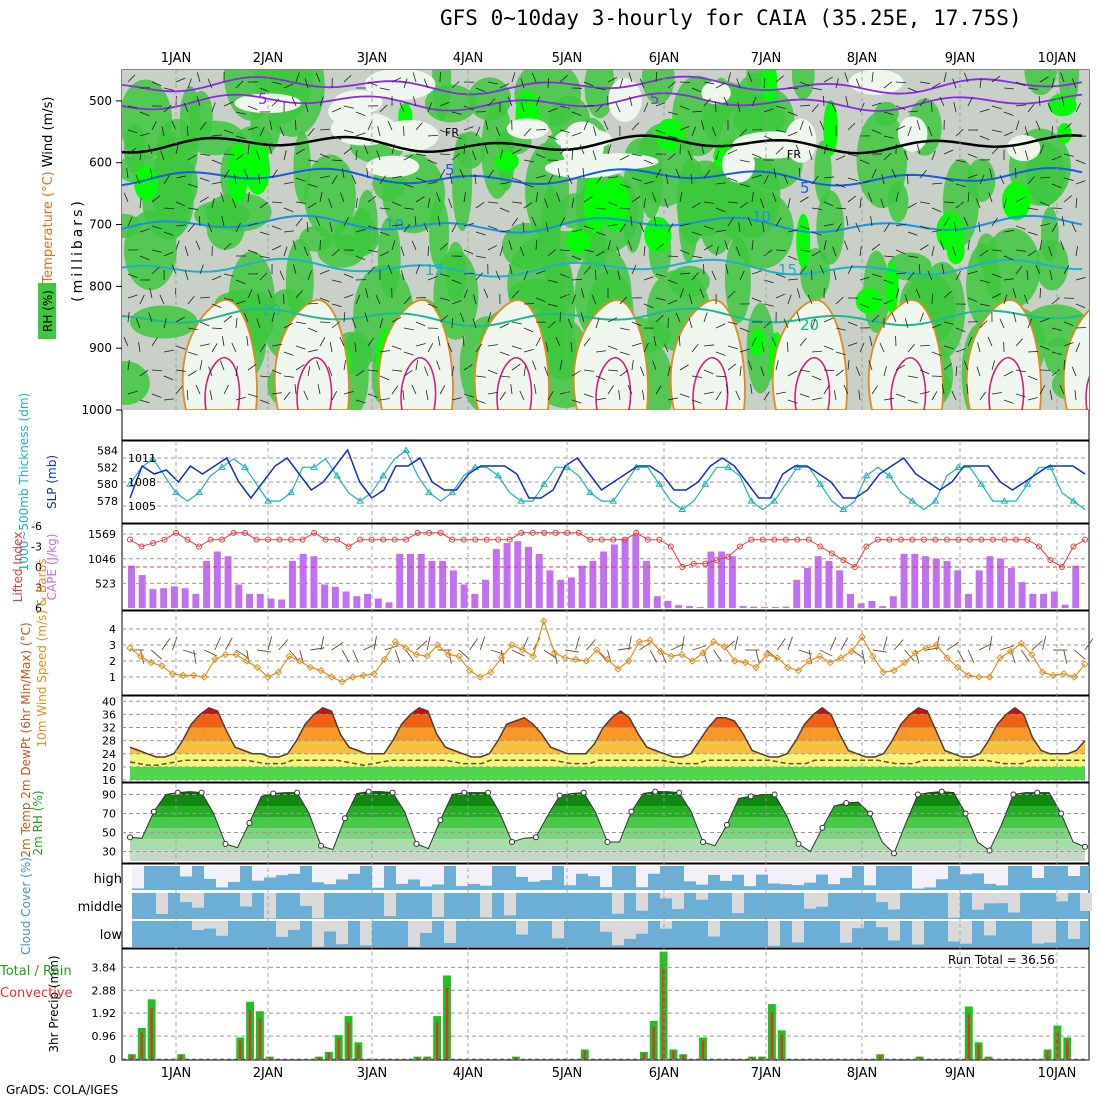 Image resolution: width=1100 pixels, height=1100 pixels. Describe the element at coordinates (222, 466) in the screenshot. I see `thickness-point` at that location.